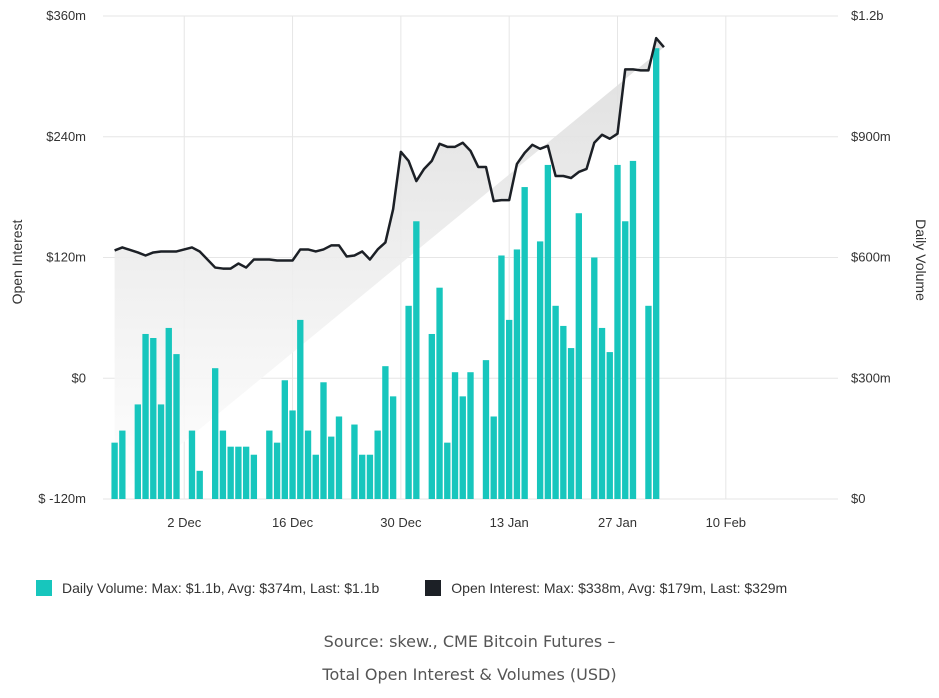 Image resolution: width=939 pixels, height=698 pixels. I want to click on x-axis-ticks: 2 Dec 16 Dec 30 Dec 13 Jan 27 Jan 10 Feb, so click(456, 522).